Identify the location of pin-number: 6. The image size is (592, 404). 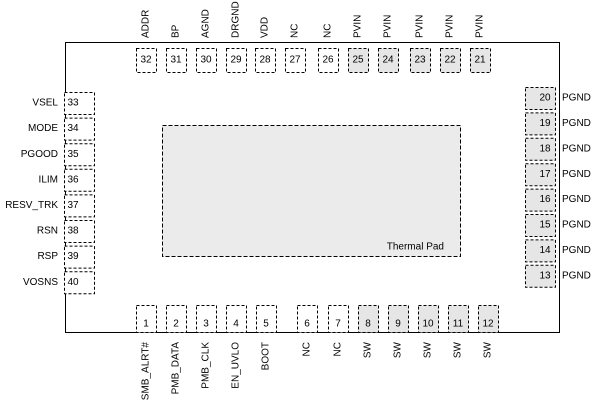
(307, 324).